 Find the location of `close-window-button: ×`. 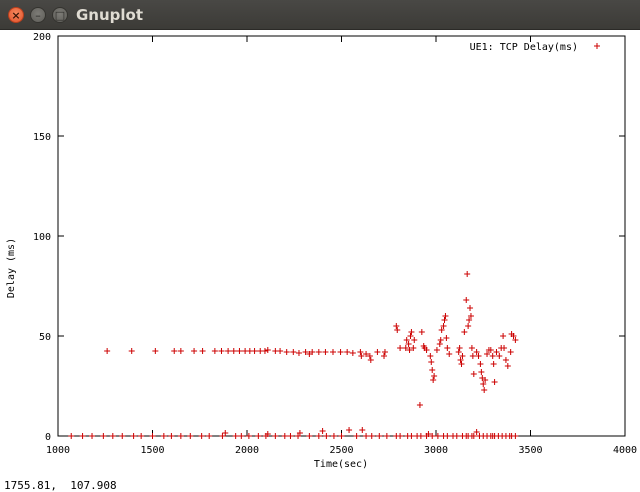

close-window-button: × is located at coordinates (16, 15).